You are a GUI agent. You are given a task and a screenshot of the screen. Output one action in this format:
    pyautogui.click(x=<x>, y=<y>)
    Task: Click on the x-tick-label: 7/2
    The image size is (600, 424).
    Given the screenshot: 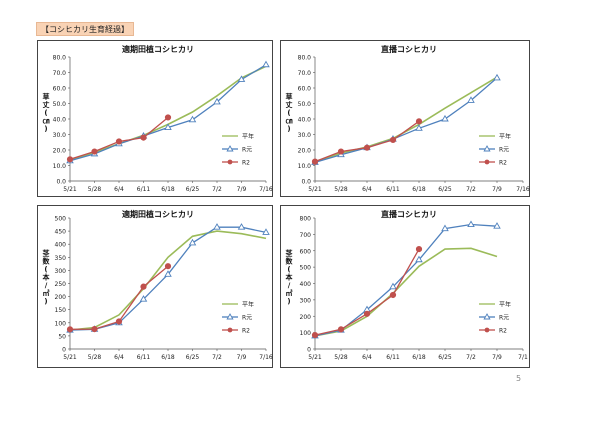 What is the action you would take?
    pyautogui.click(x=217, y=189)
    